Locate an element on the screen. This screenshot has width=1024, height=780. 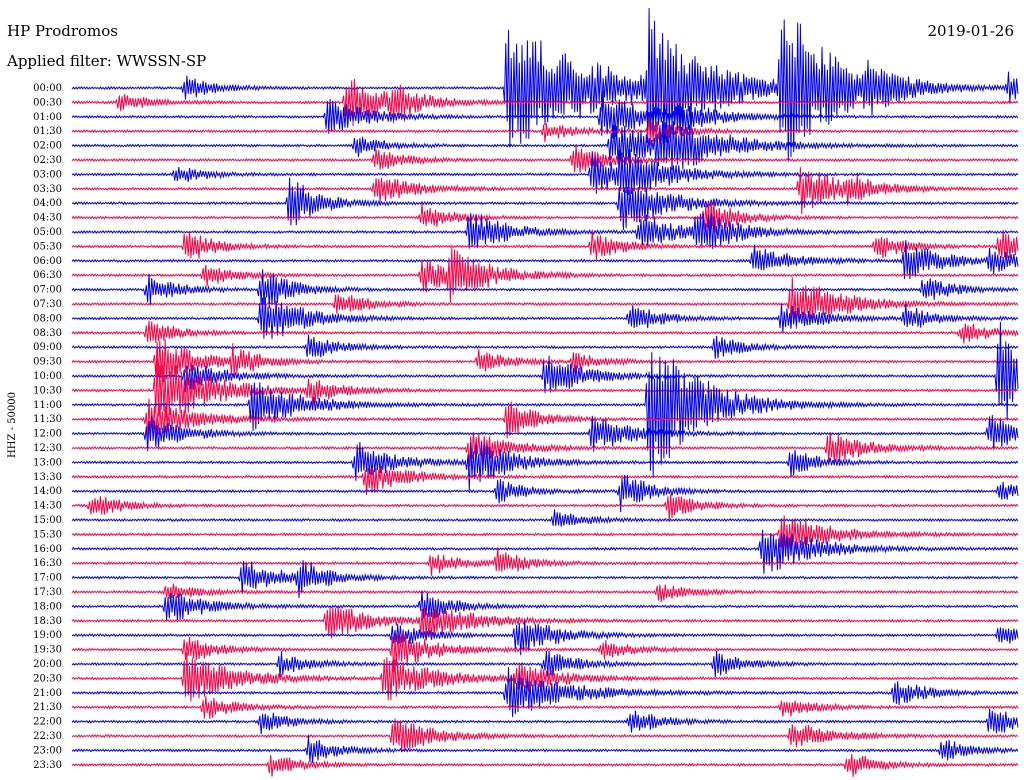
time-tick-label: 20:00 is located at coordinates (47, 664).